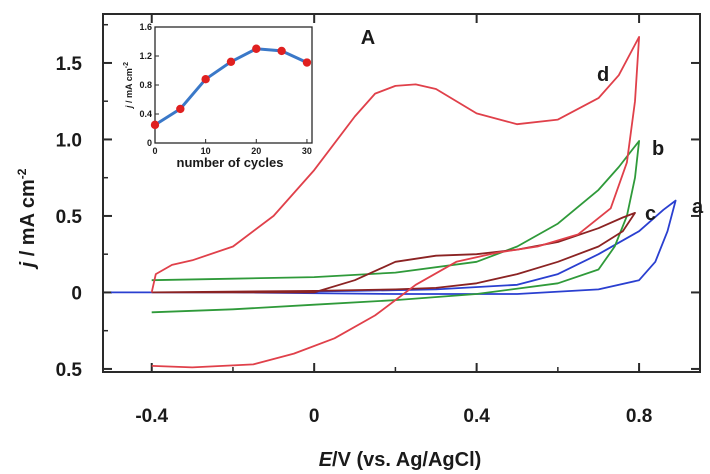  What do you see at coordinates (650, 214) in the screenshot?
I see `curve-label-c: c` at bounding box center [650, 214].